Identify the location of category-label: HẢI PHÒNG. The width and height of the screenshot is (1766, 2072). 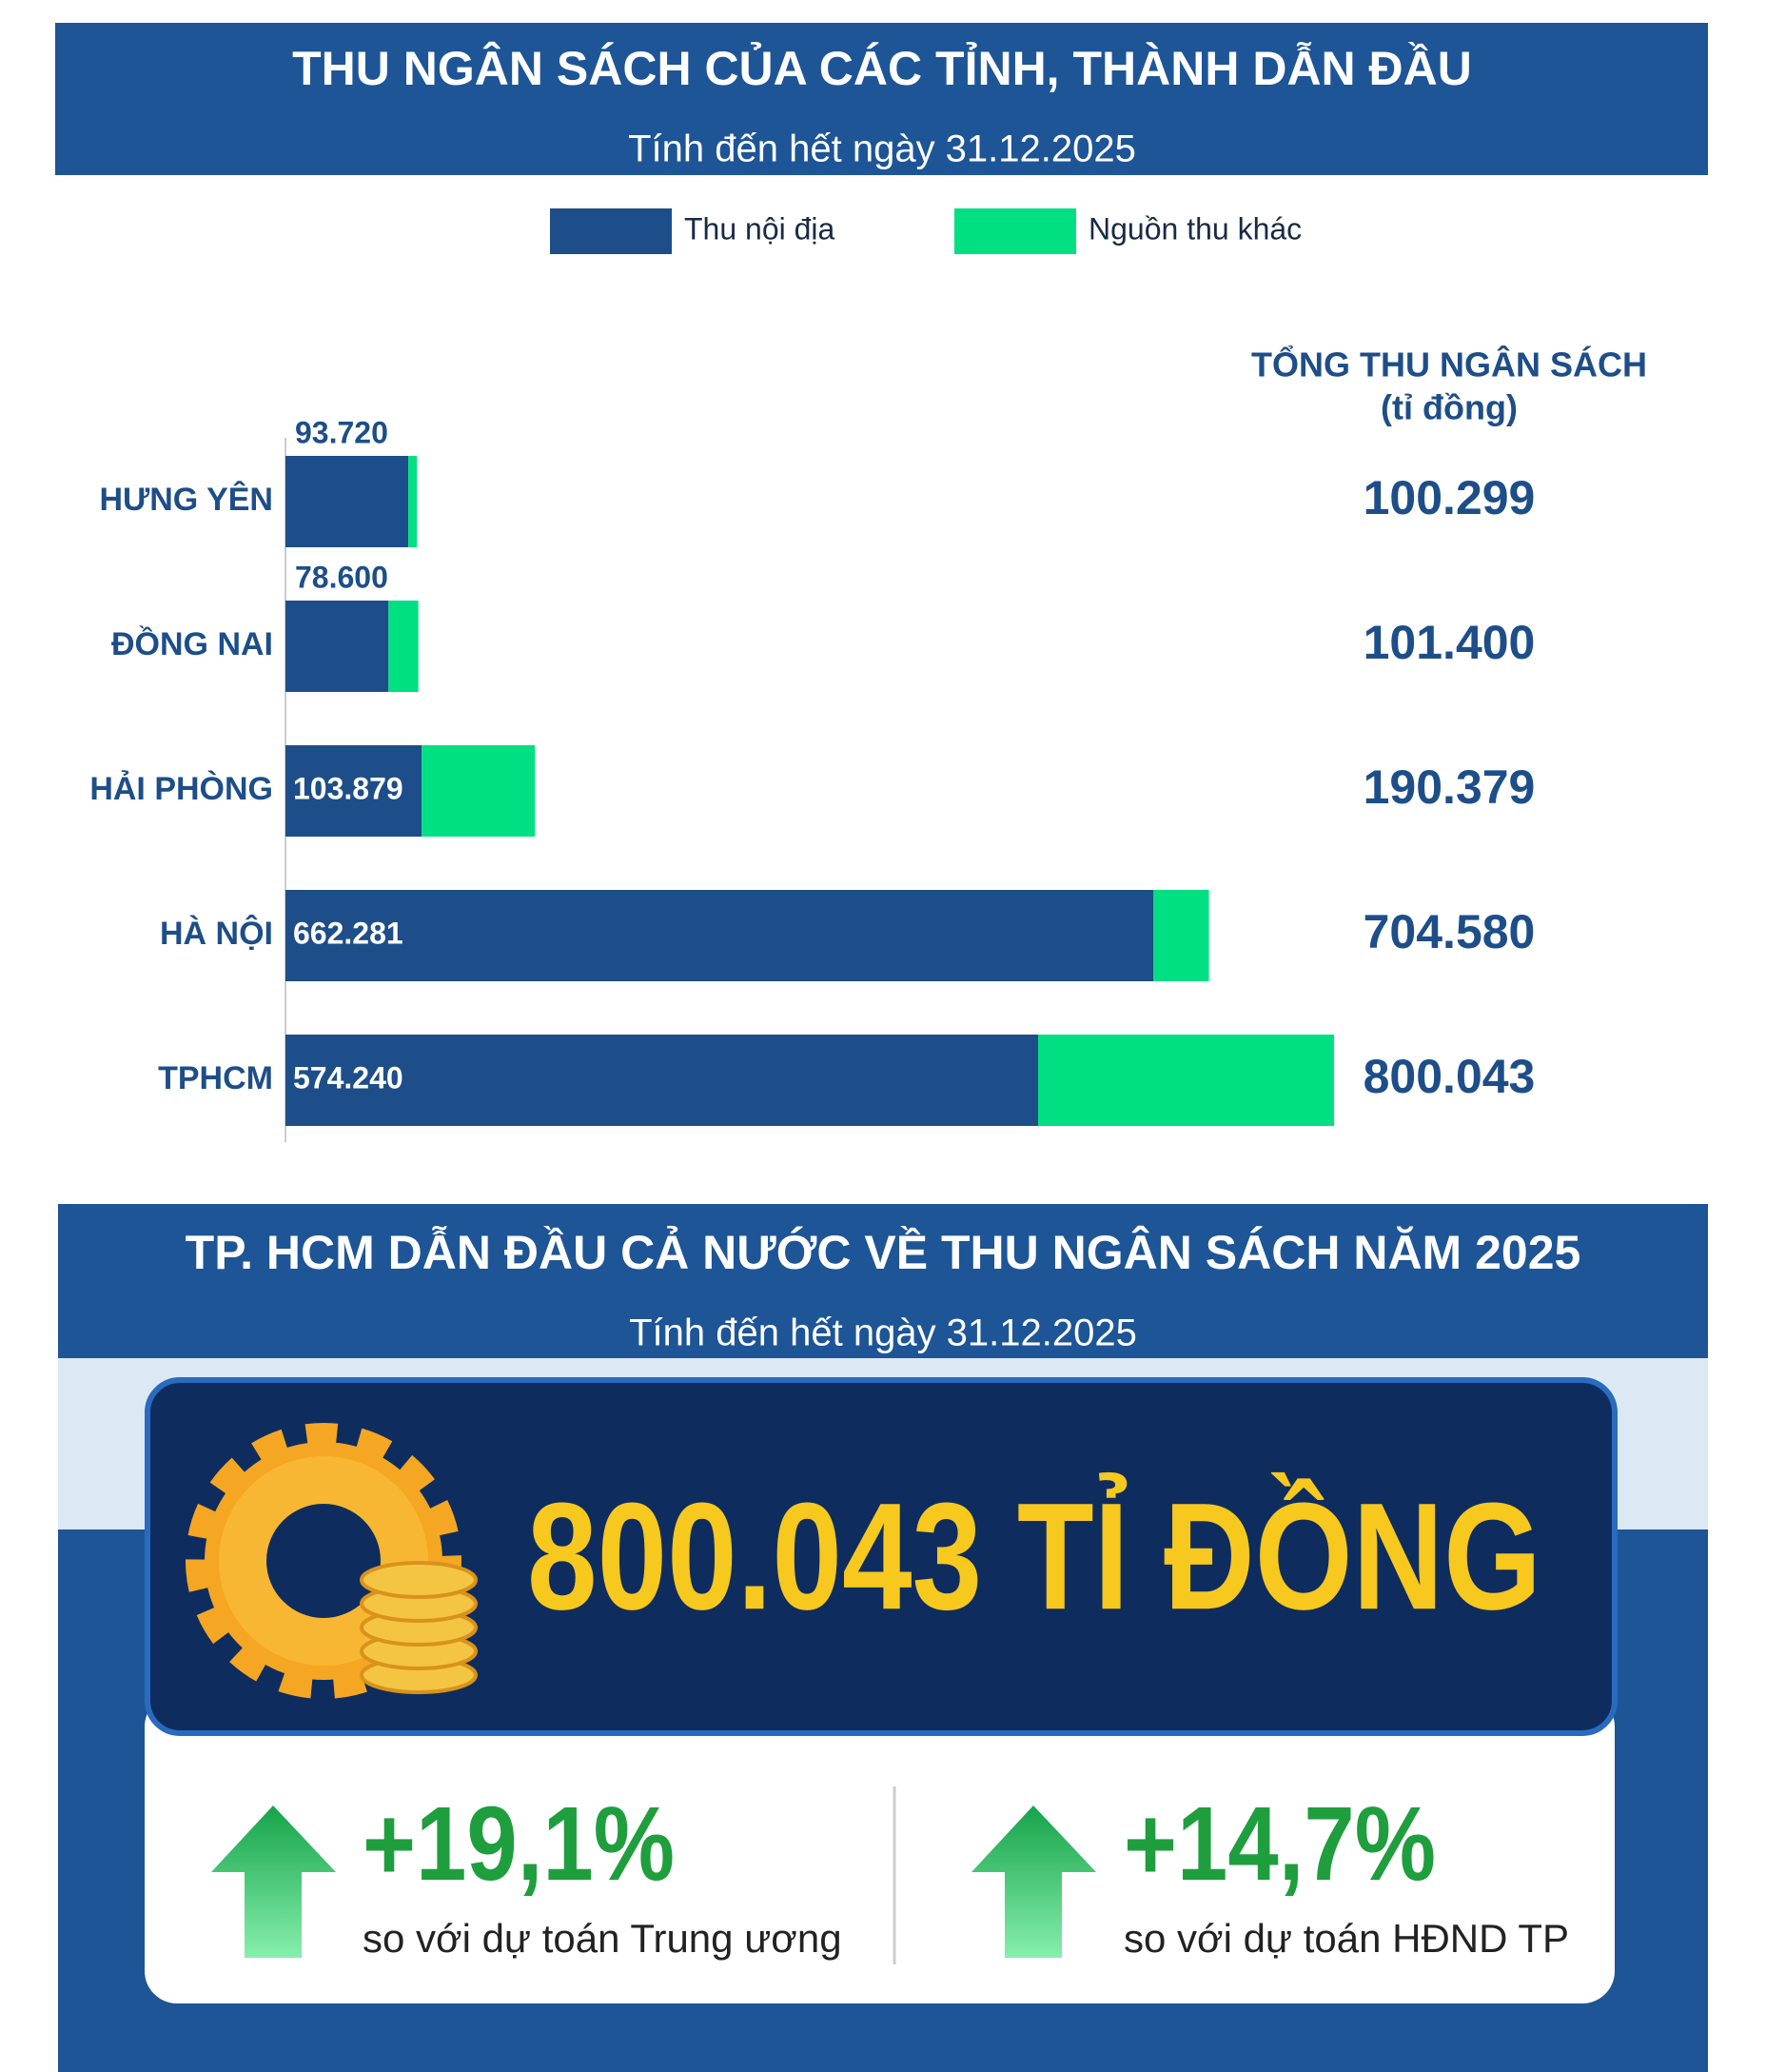
(181, 789).